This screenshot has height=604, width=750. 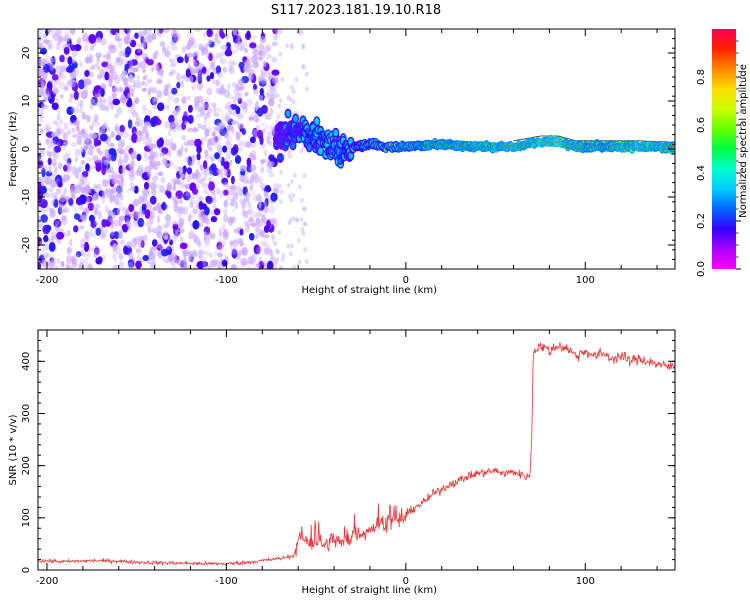 What do you see at coordinates (26, 101) in the screenshot?
I see `spectrogram-y-tick-label: 10` at bounding box center [26, 101].